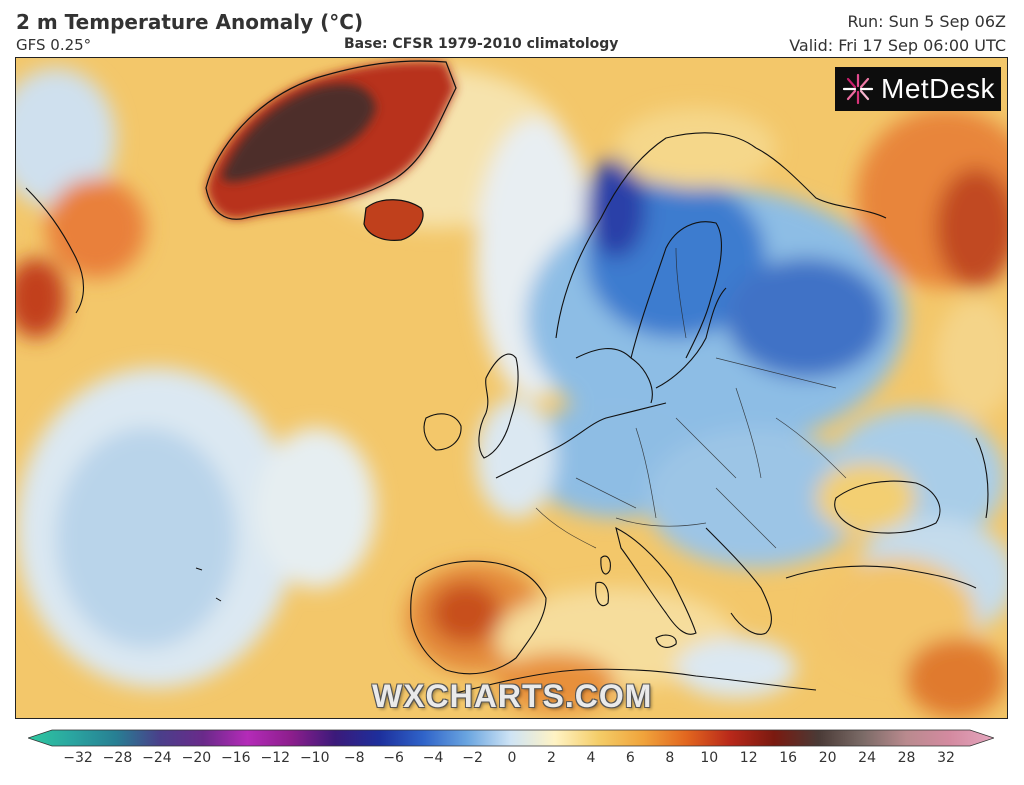 The image size is (1024, 785). Describe the element at coordinates (827, 758) in the screenshot. I see `colorbar-tick-label: 20` at that location.